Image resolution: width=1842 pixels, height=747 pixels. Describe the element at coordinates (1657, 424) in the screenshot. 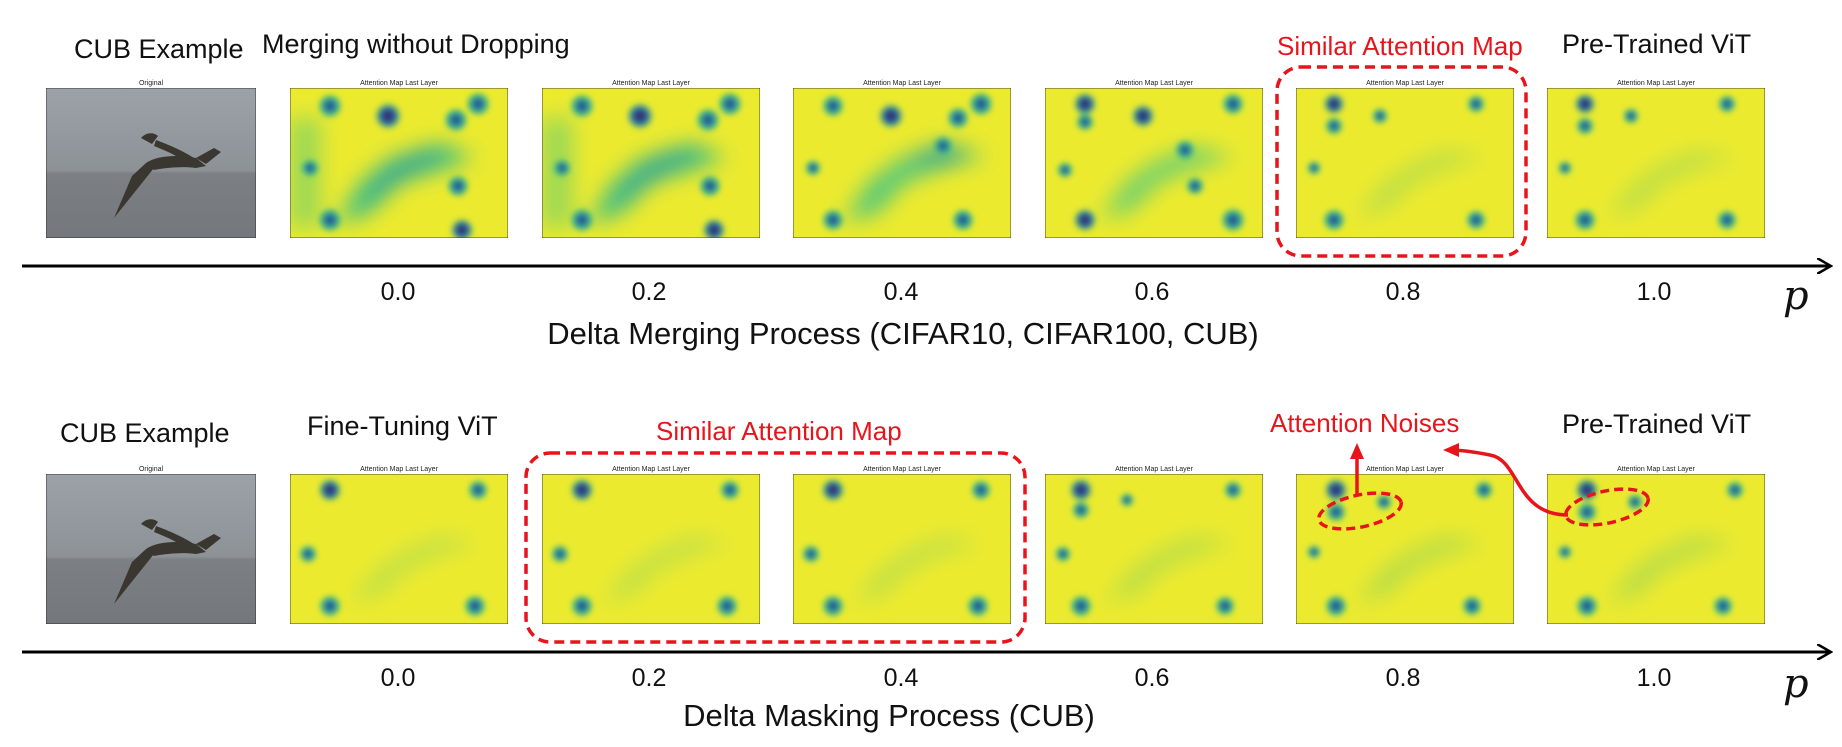

I see `row2-pretrained-title: Pre-Trained ViT` at that location.